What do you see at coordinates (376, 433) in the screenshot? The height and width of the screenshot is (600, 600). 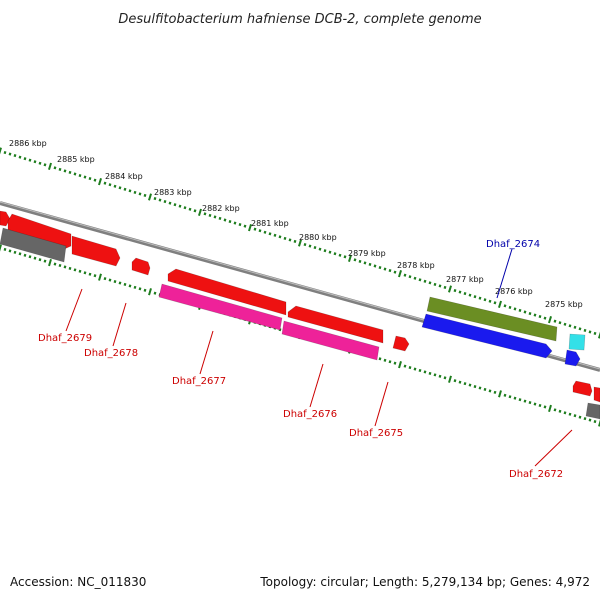 I see `gene-label-dhaf-2675: Dhaf_2675` at bounding box center [376, 433].